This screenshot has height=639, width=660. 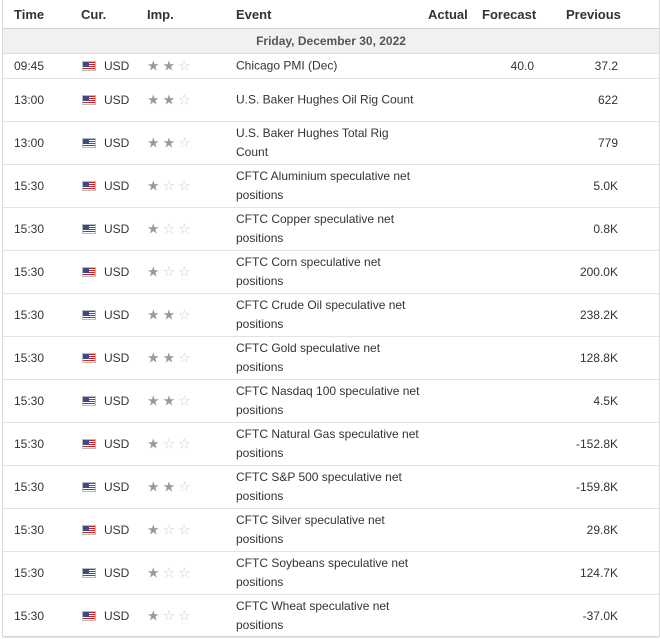 What do you see at coordinates (319, 486) in the screenshot?
I see `event-name: CFTC S&P 500 speculative net positions` at bounding box center [319, 486].